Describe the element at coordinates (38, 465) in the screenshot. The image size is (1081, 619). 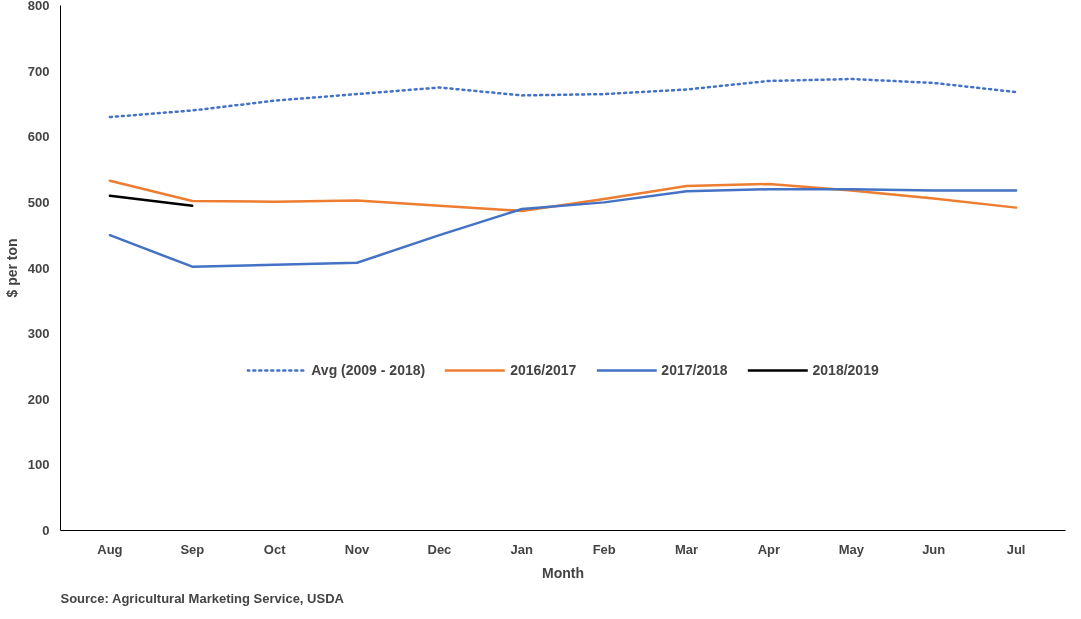
I see `y-tick-label: 100` at that location.